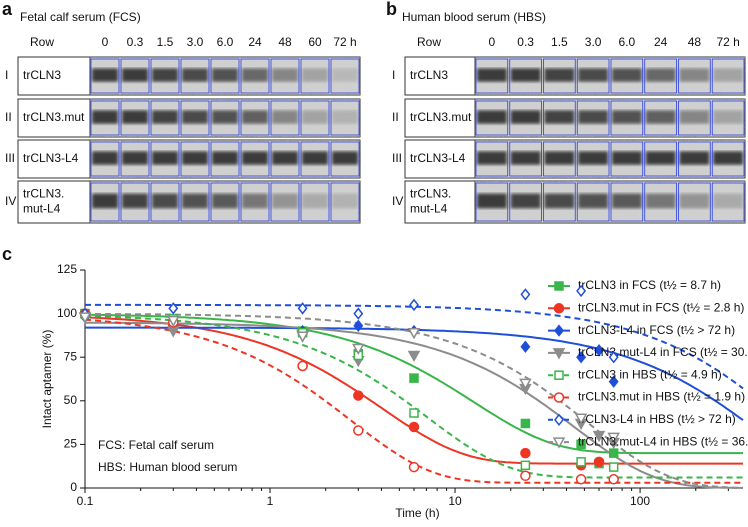 This screenshot has height=527, width=748. Describe the element at coordinates (650, 374) in the screenshot. I see `legend-entry: trCLN3 in HBS (t½ = 4.9 h)` at that location.